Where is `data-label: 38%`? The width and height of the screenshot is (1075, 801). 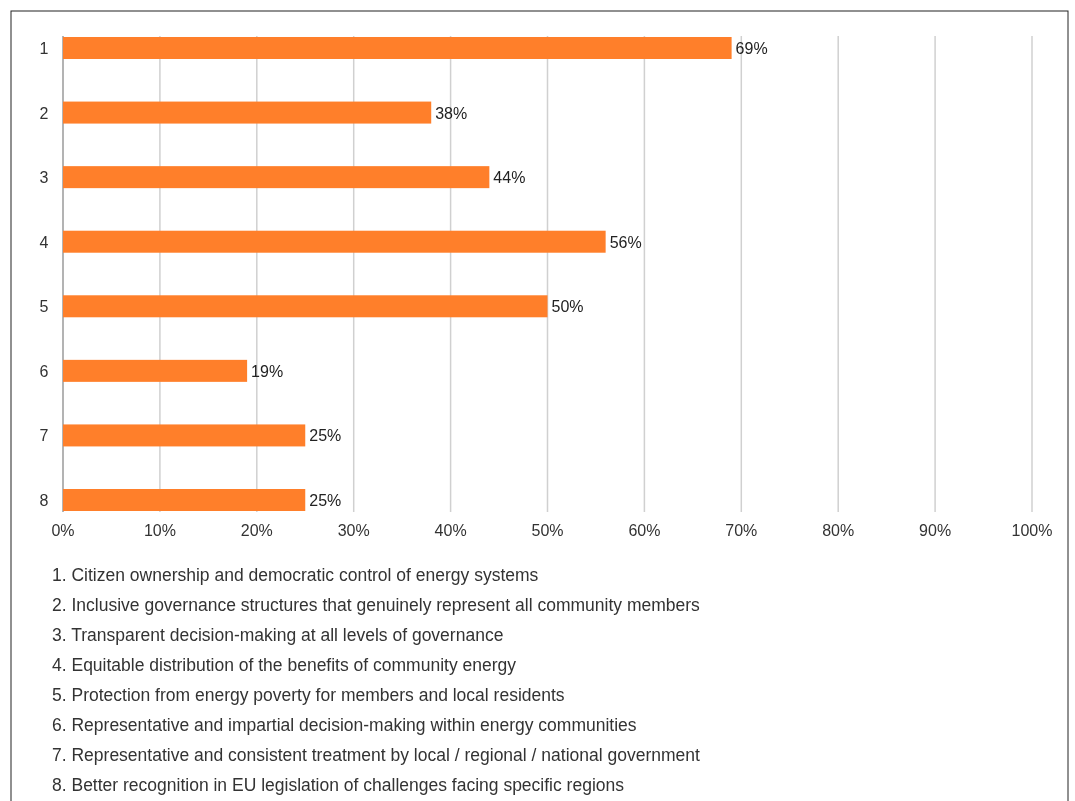
data-label: 38% is located at coordinates (451, 113).